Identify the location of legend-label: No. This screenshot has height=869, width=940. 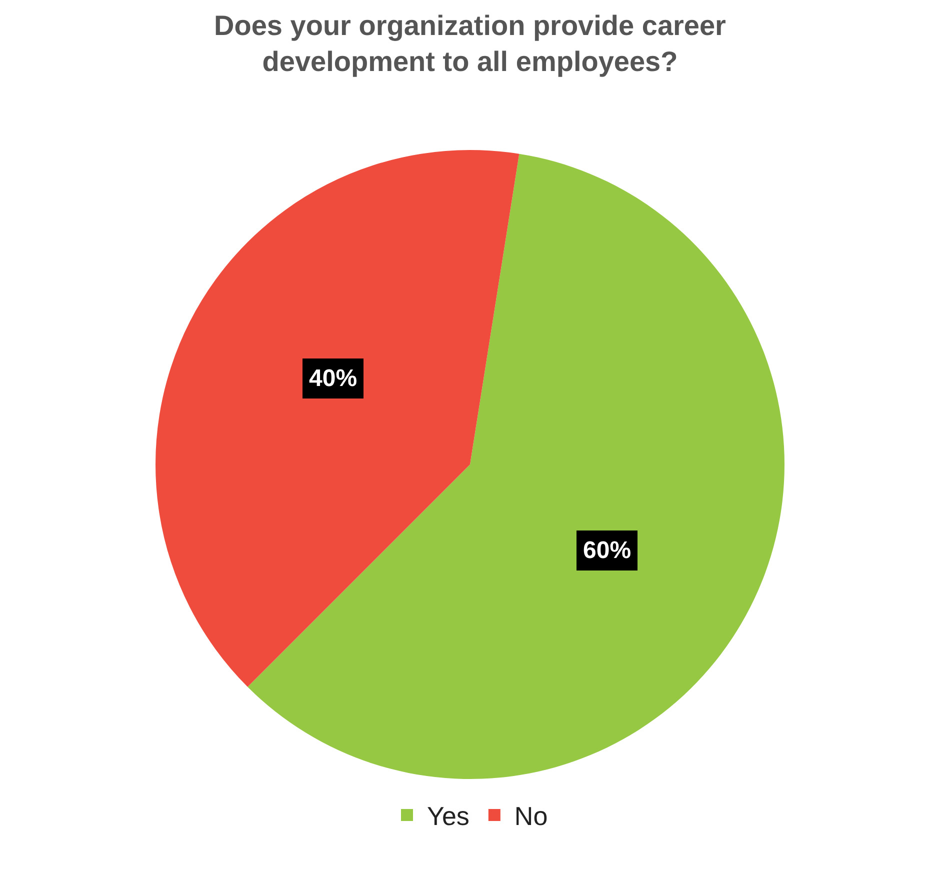
(531, 816).